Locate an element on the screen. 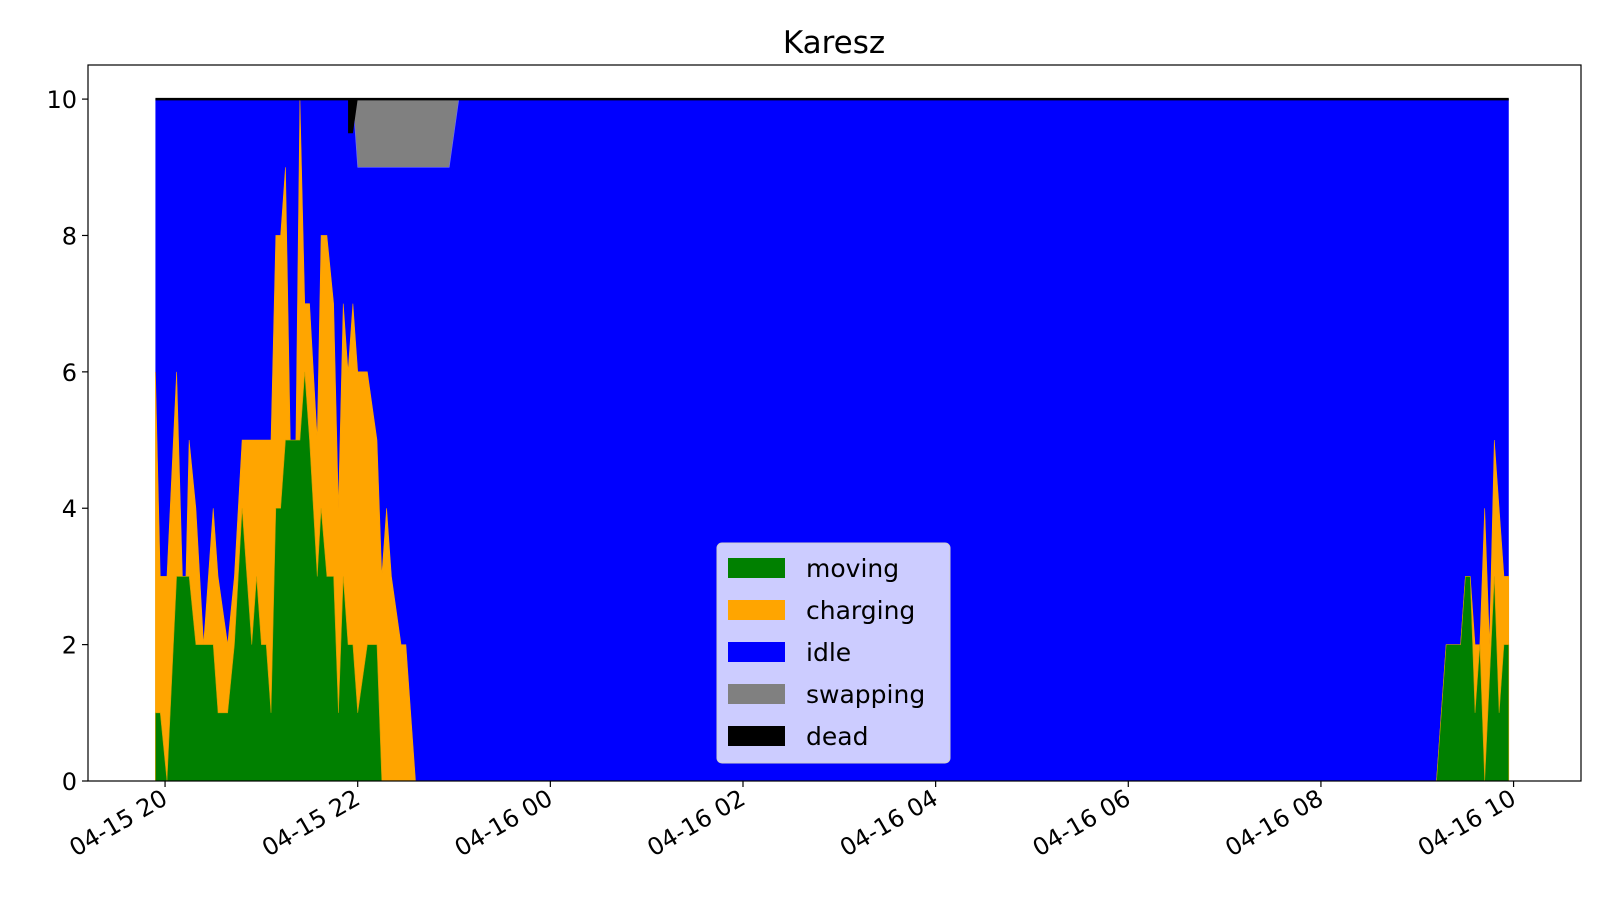 This screenshot has height=900, width=1600. y-axis: 0 2 4 6 8 10 is located at coordinates (67, 441).